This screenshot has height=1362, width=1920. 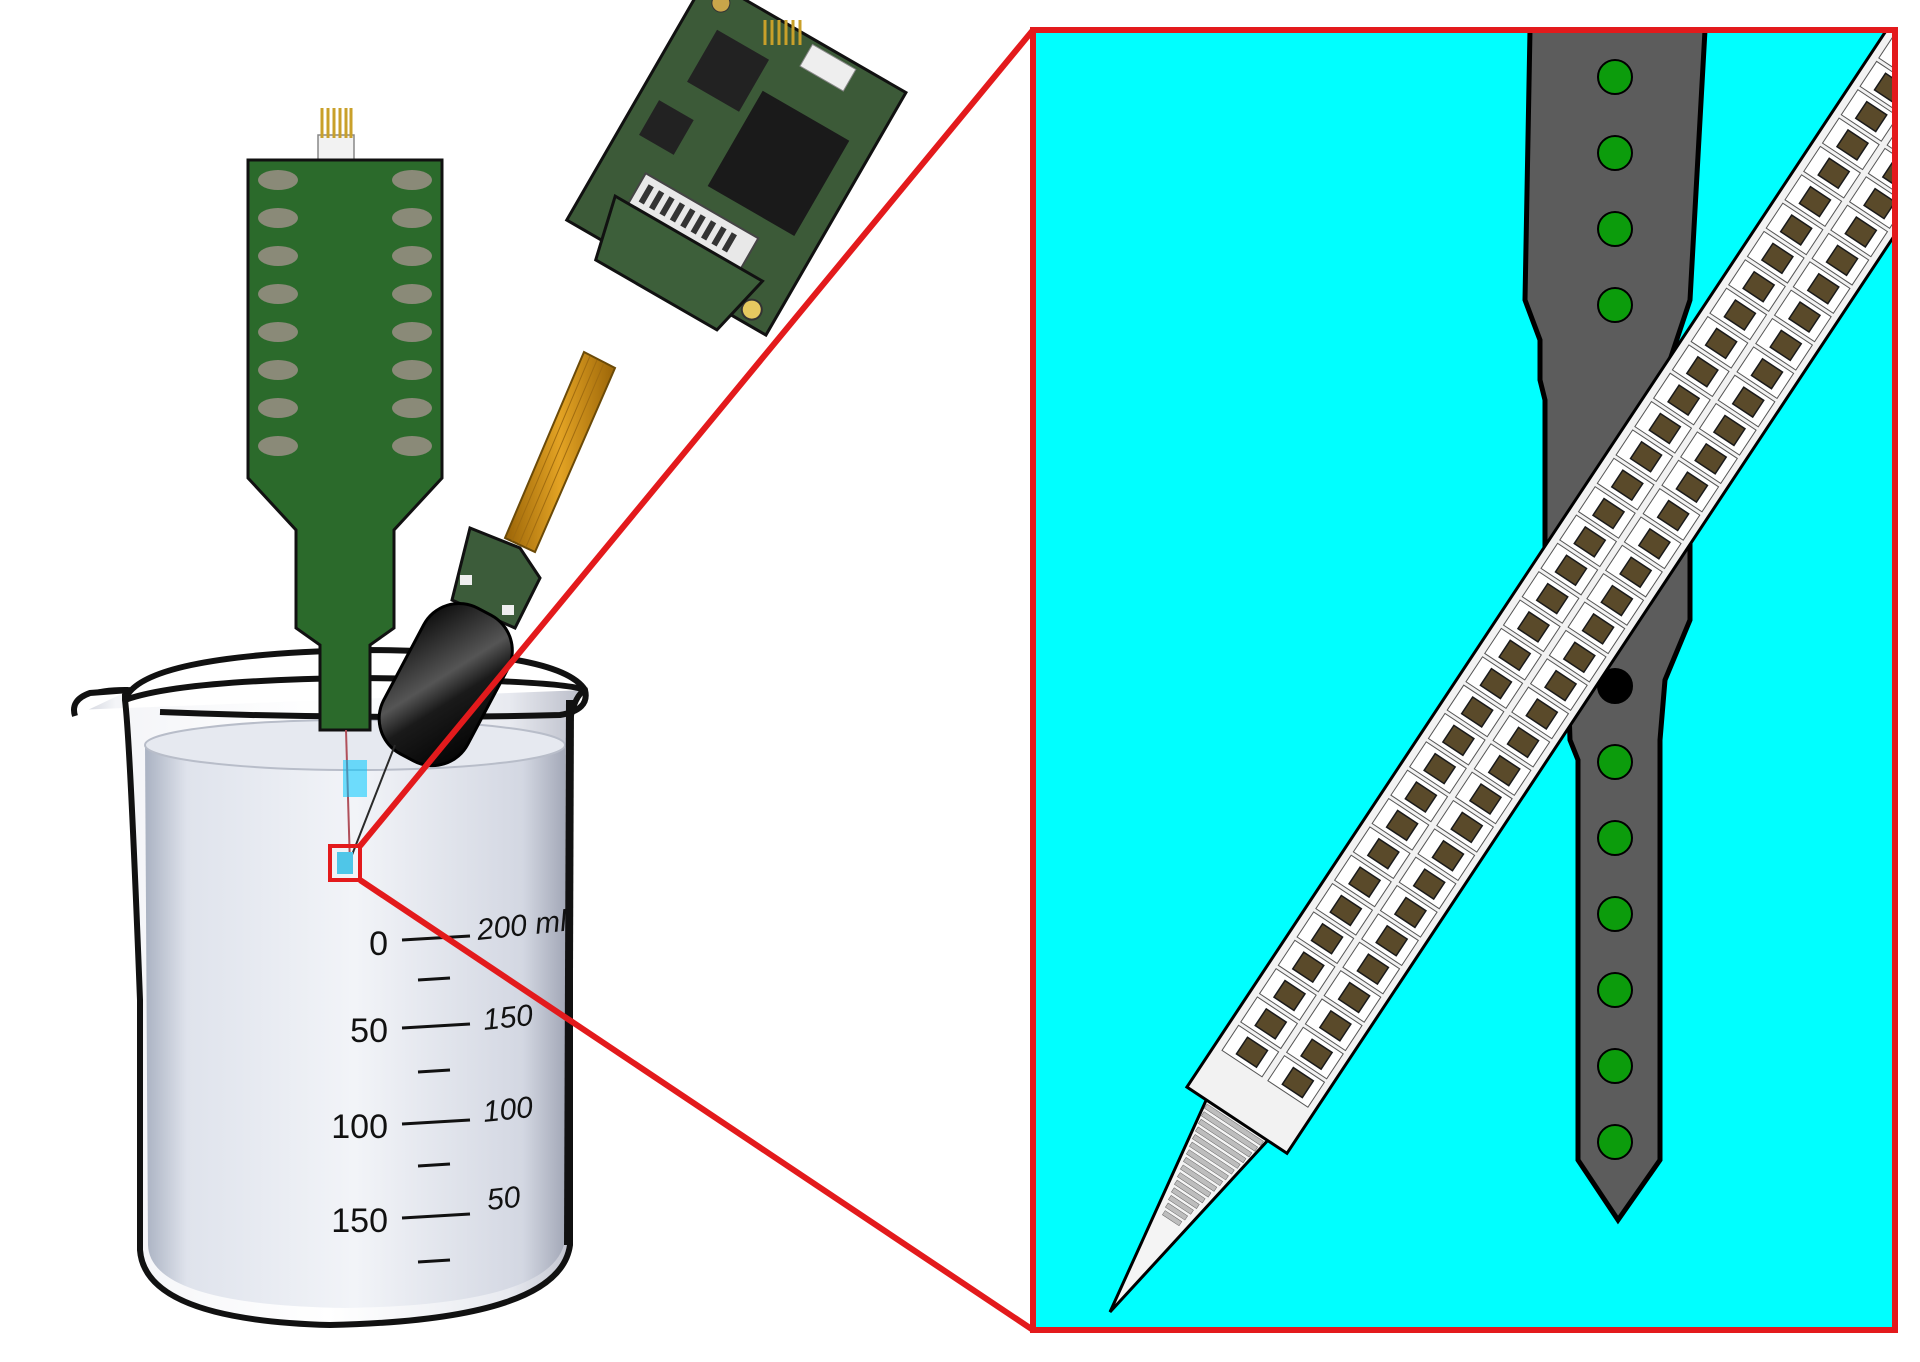 I want to click on scale-left-150: 150, so click(x=359, y=1221).